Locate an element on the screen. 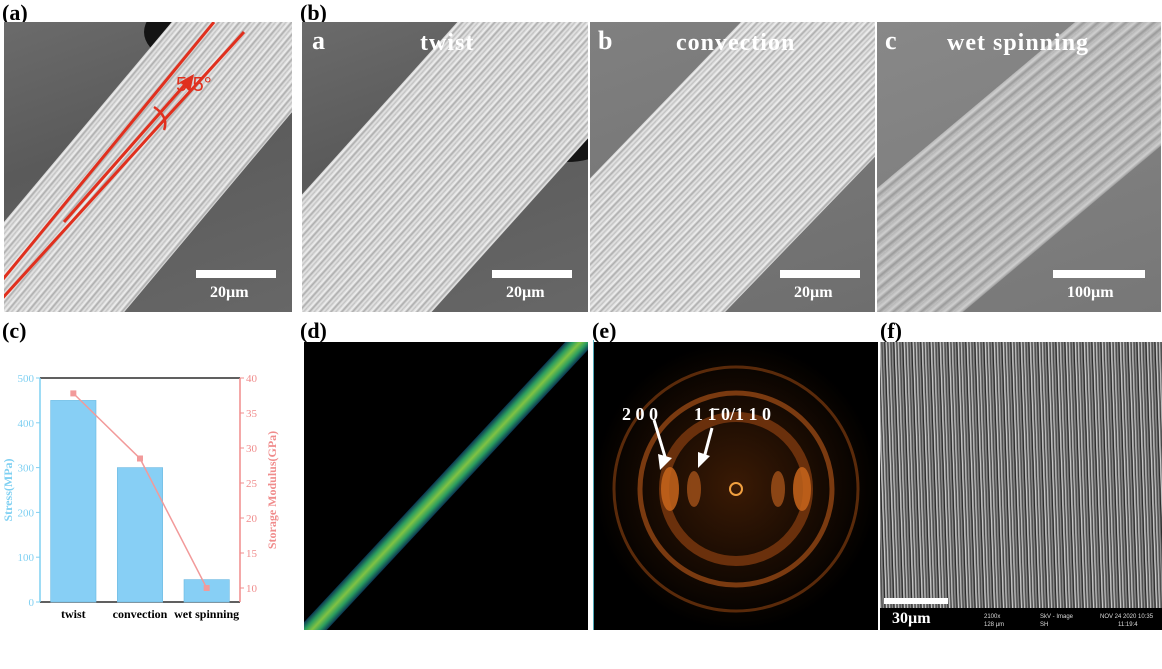 This screenshot has width=1162, height=669. panel-e-label: (e) is located at coordinates (604, 330).